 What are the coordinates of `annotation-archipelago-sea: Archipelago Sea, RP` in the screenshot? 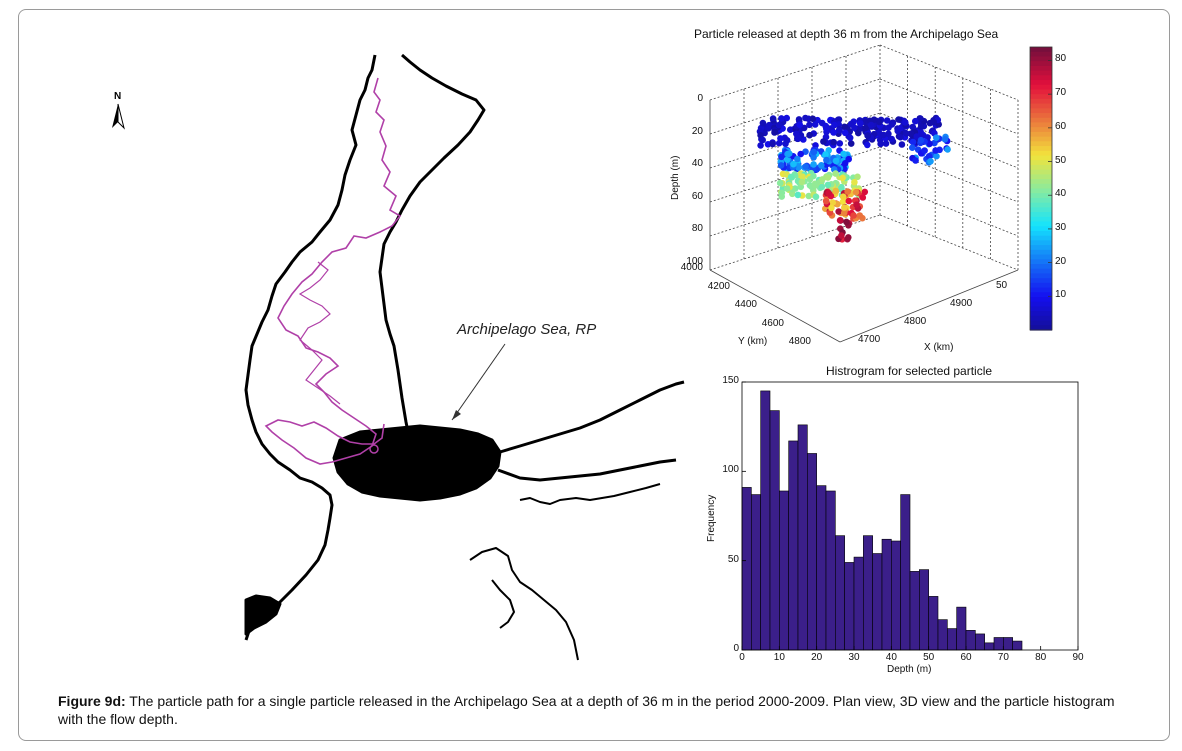 It's located at (527, 329).